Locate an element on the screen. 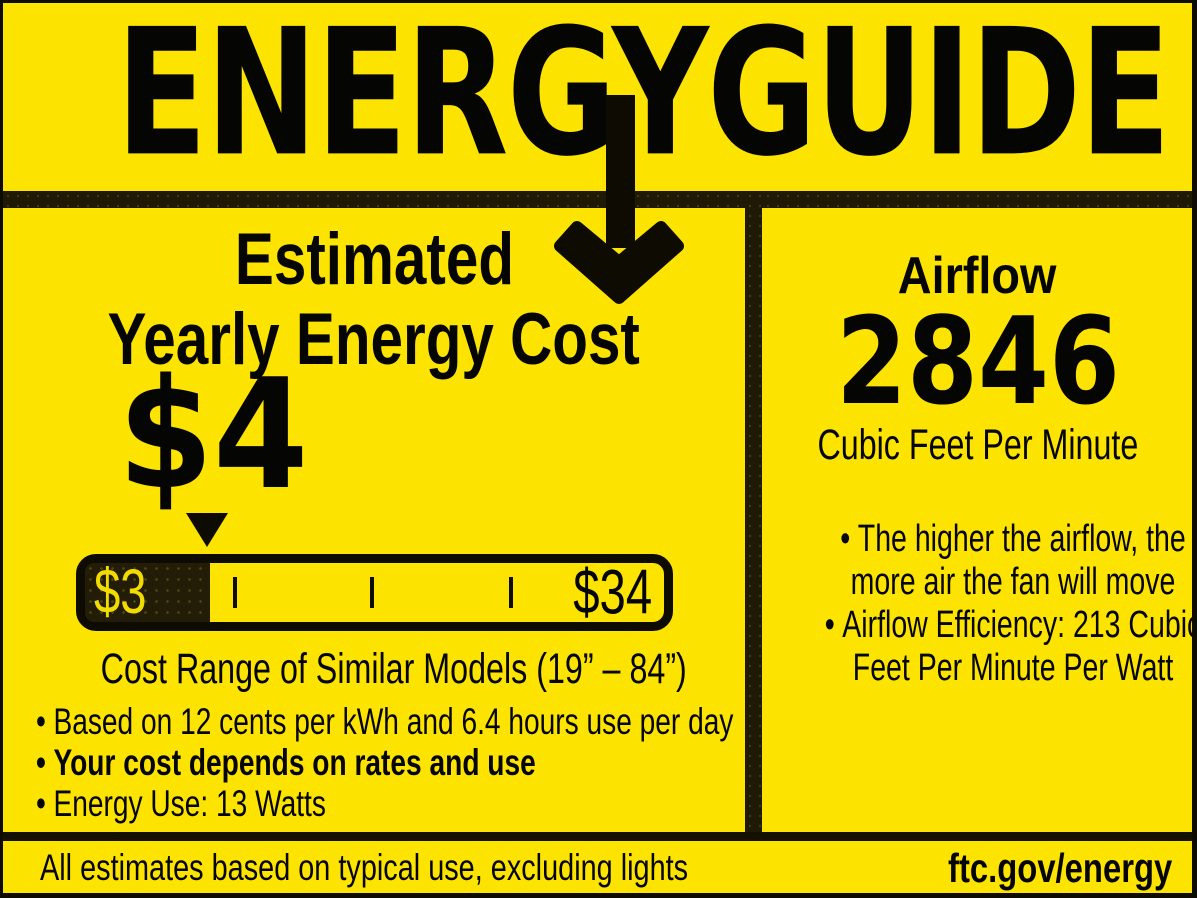 The image size is (1197, 898). airflow-value: 2846 is located at coordinates (977, 362).